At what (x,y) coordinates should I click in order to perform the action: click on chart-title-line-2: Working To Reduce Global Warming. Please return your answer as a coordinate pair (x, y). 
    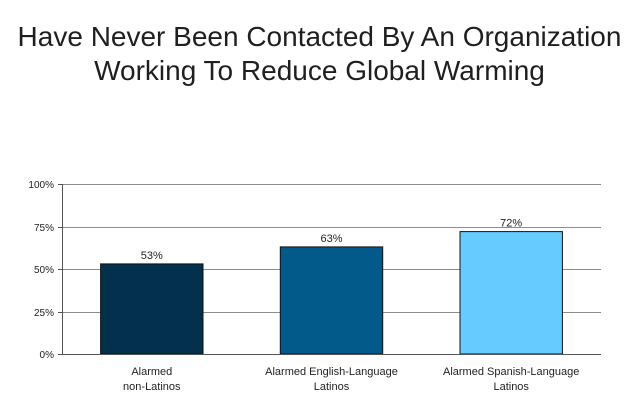
    Looking at the image, I should click on (319, 70).